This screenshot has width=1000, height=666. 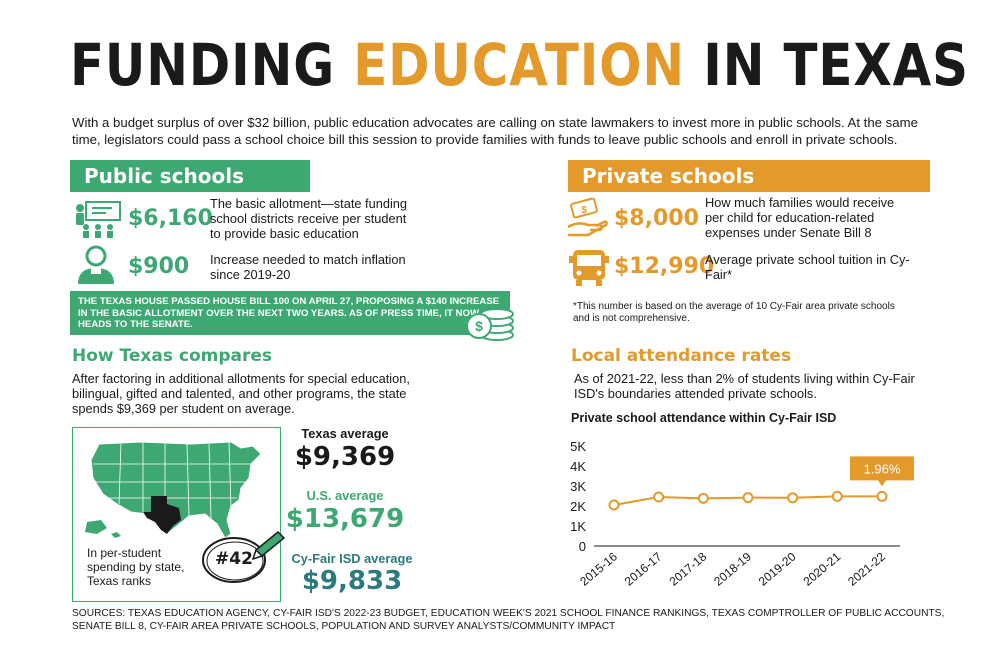 What do you see at coordinates (598, 568) in the screenshot?
I see `x-tick-label: 2015-16` at bounding box center [598, 568].